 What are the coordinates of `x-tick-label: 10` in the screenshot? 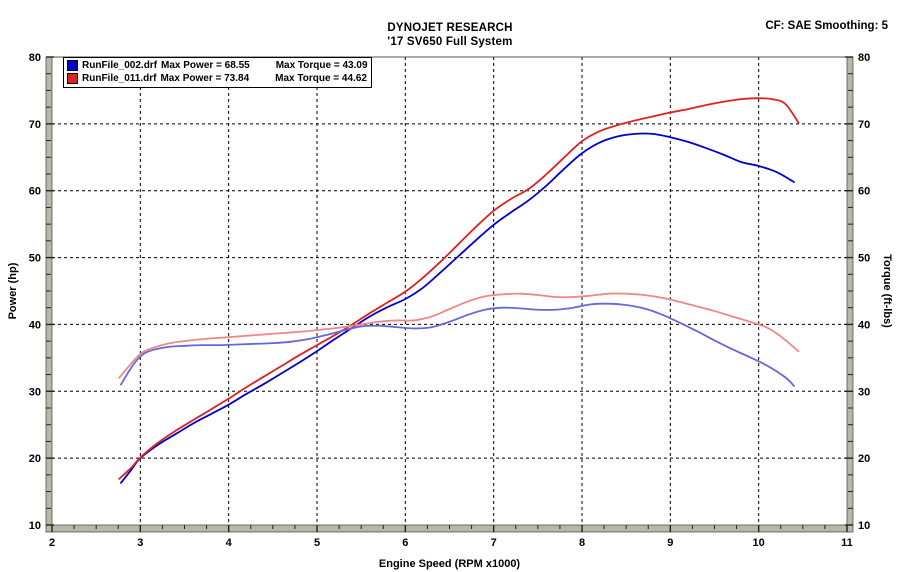 It's located at (759, 543).